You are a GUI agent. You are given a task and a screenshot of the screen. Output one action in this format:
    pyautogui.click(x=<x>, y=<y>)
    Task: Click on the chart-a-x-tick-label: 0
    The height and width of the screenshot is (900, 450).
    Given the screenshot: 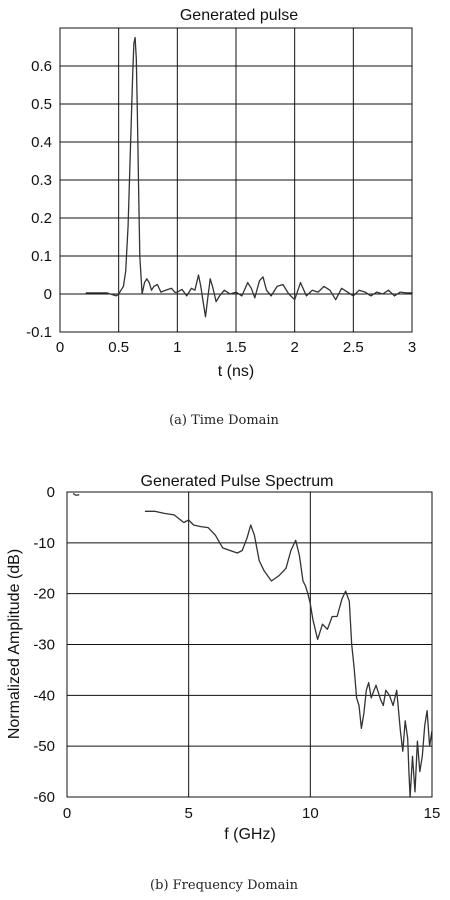 What is the action you would take?
    pyautogui.click(x=60, y=347)
    